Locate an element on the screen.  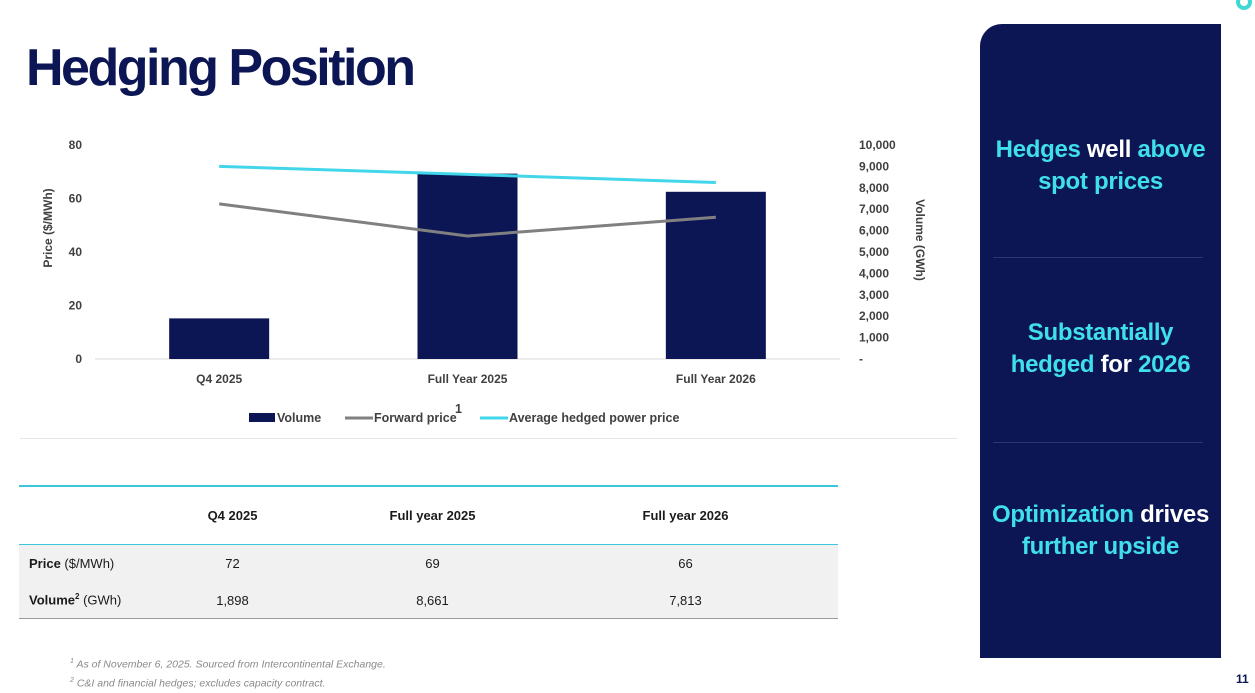
left-tick-label: 20 is located at coordinates (76, 306).